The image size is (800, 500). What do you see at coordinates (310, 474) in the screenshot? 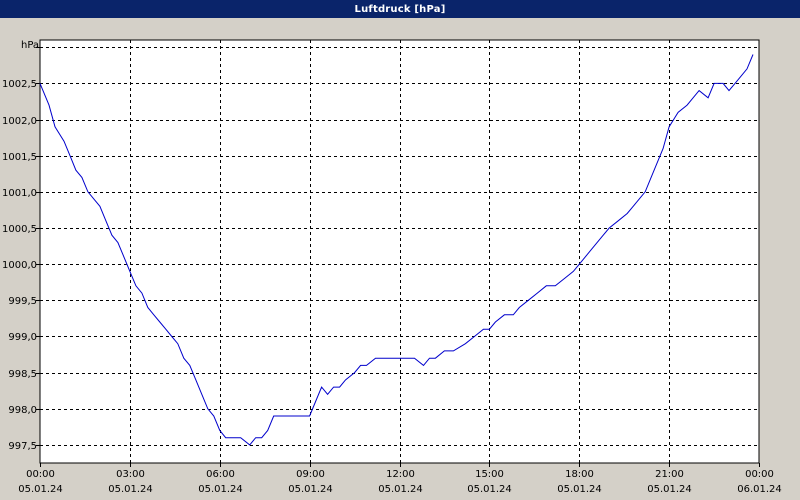
I see `x-tick-time-label: 09:00` at bounding box center [310, 474].